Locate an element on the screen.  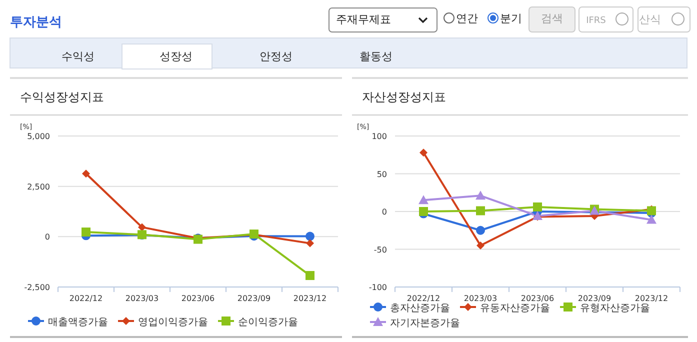
y-tick-label: -50 is located at coordinates (380, 249).